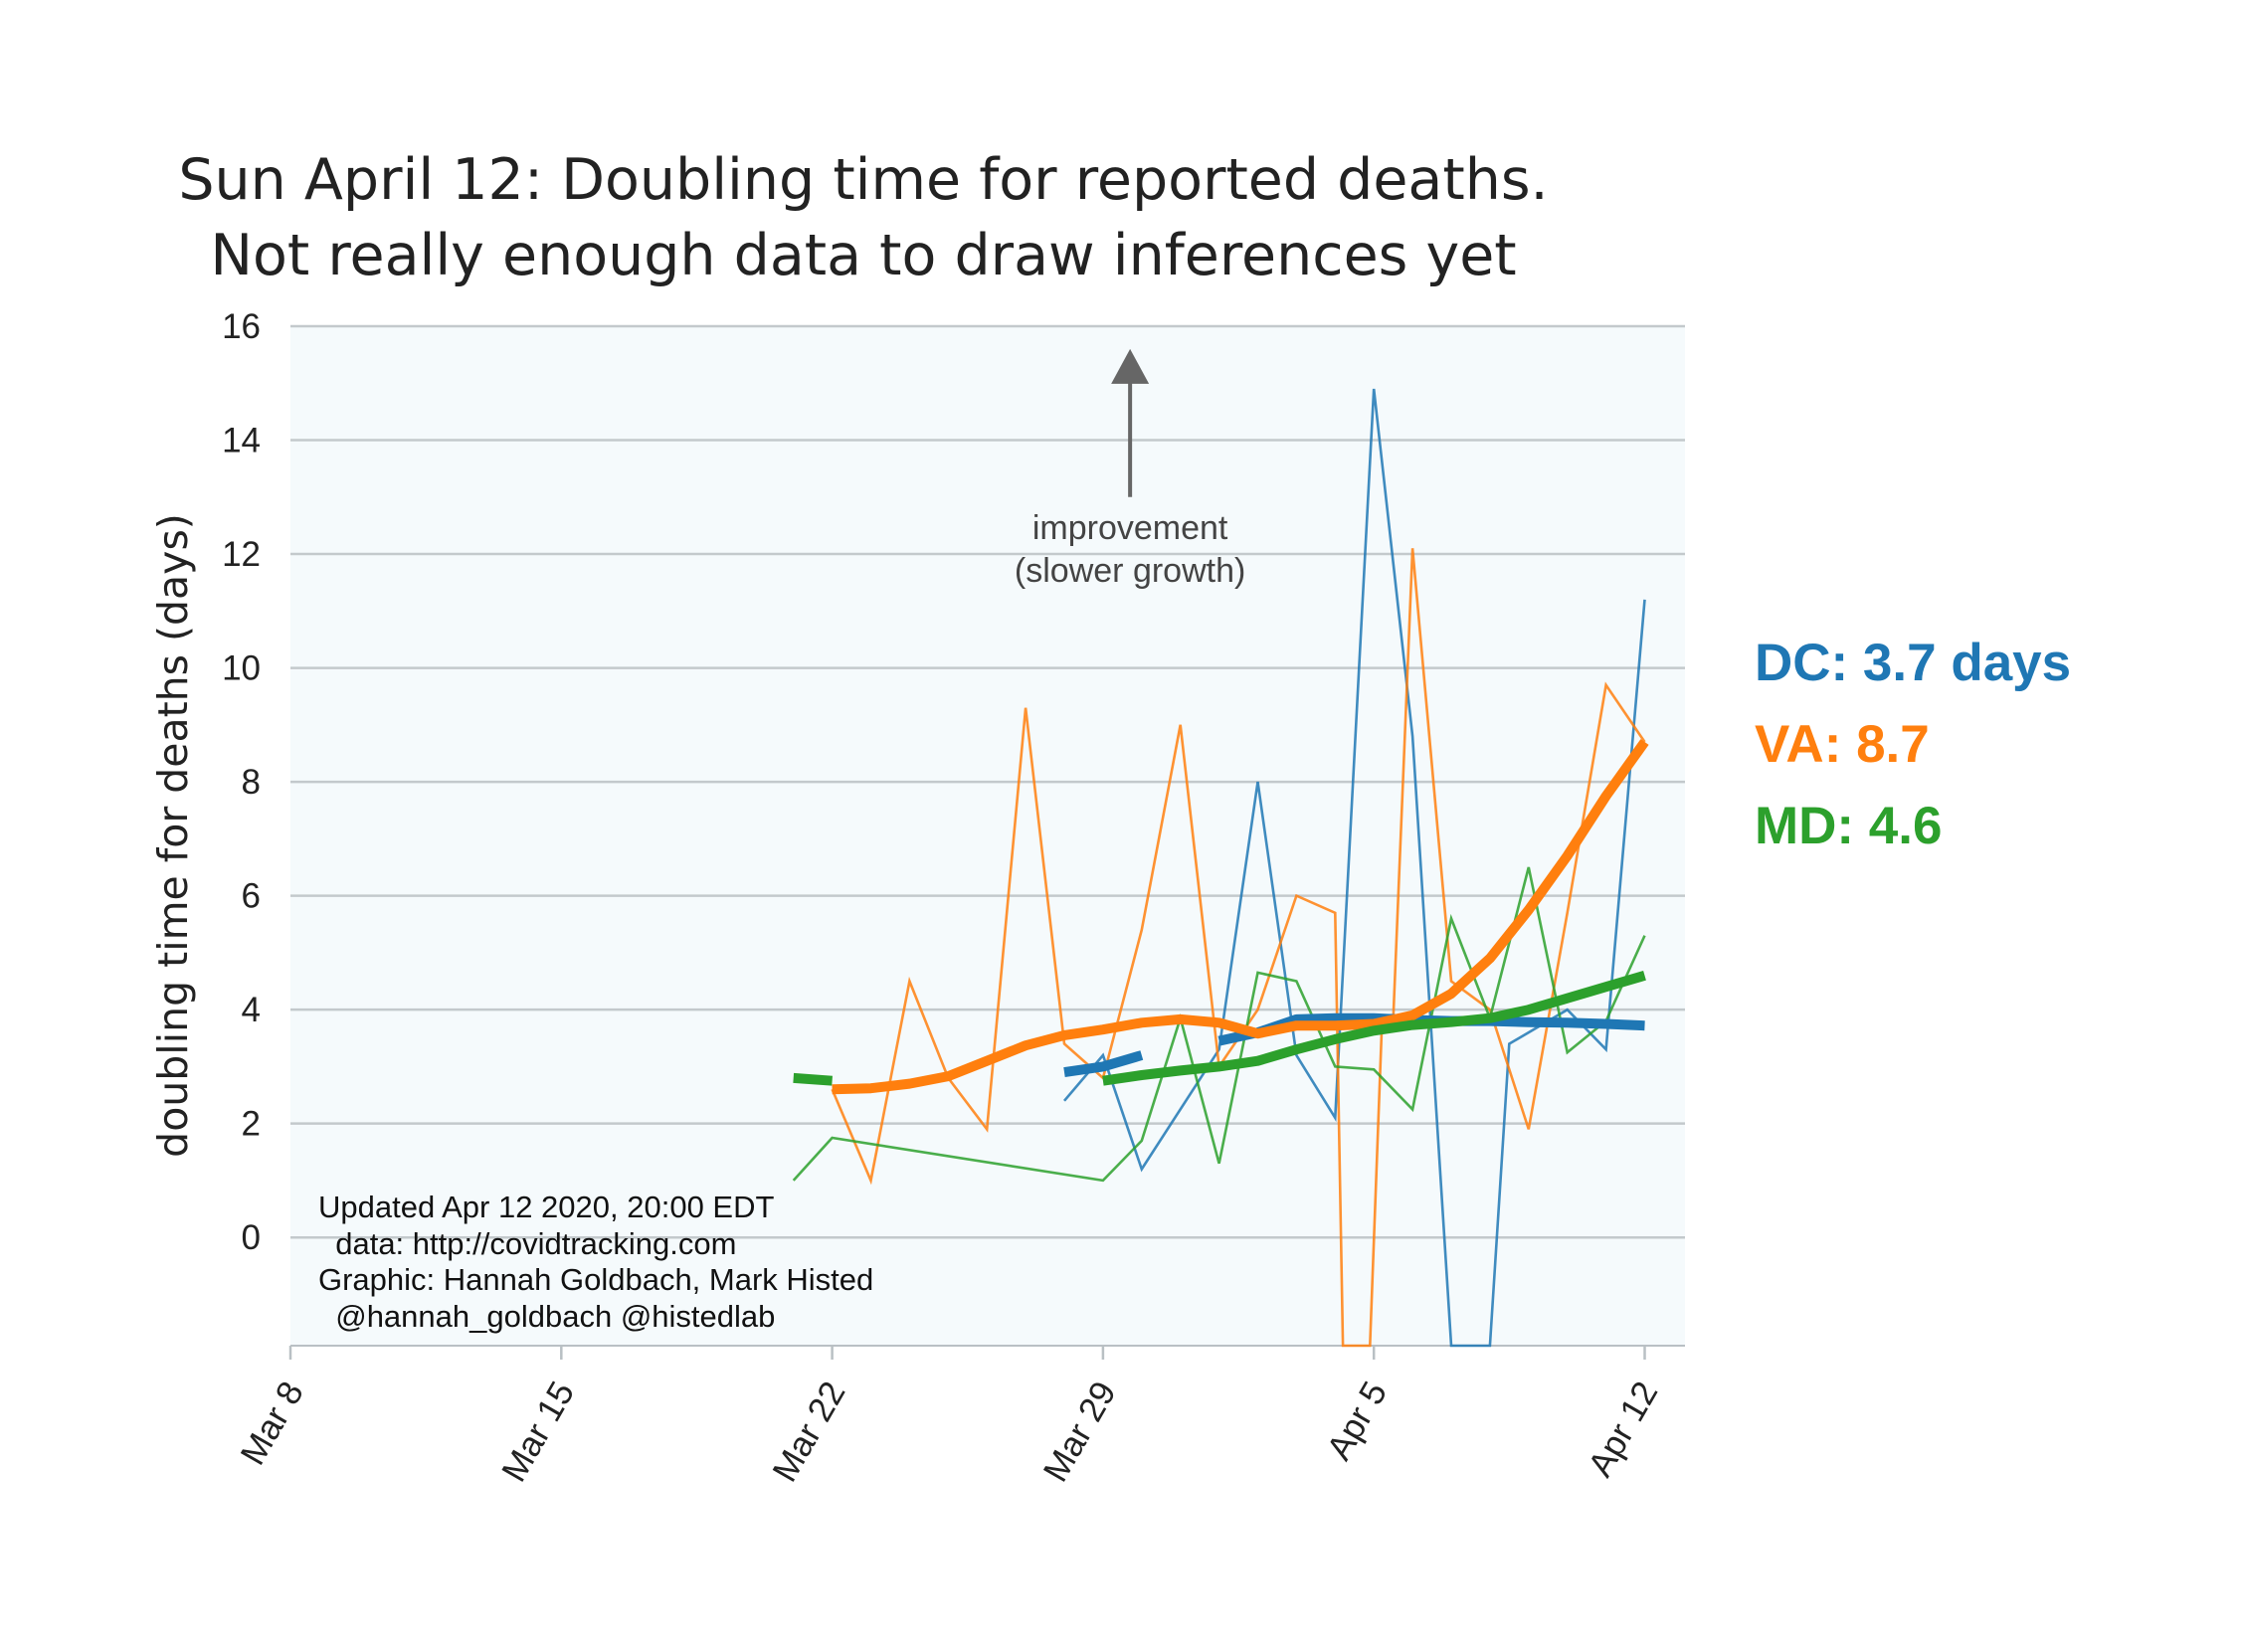  Describe the element at coordinates (1358, 1421) in the screenshot. I see `x-tick-label-4: Apr 5` at that location.